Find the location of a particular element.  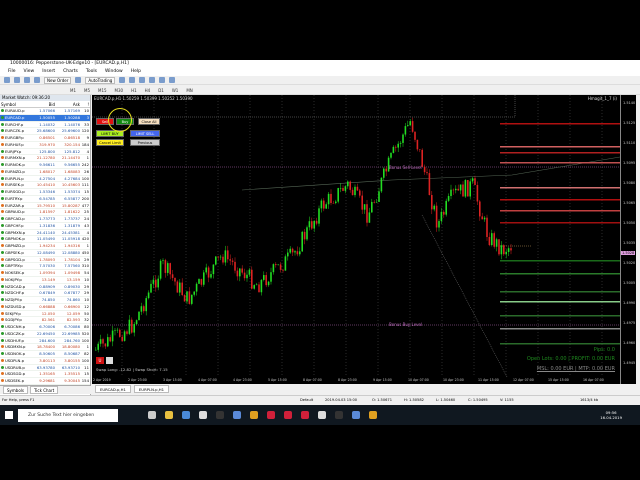

menu-window: Window is located at coordinates (113, 71).